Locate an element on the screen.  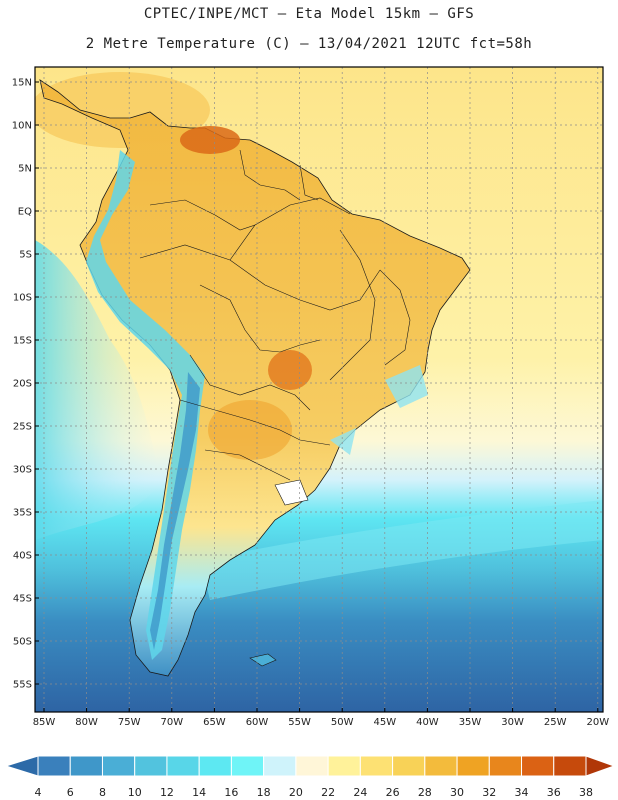
colorbar-label: 30 is located at coordinates (457, 792).